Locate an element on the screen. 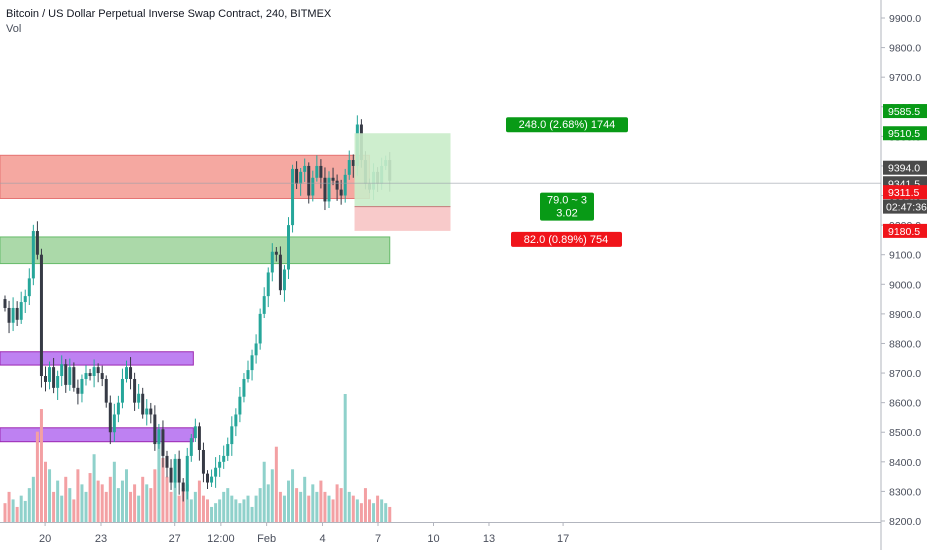 Image resolution: width=932 pixels, height=550 pixels. price-tick-label: 8900.0 is located at coordinates (905, 315).